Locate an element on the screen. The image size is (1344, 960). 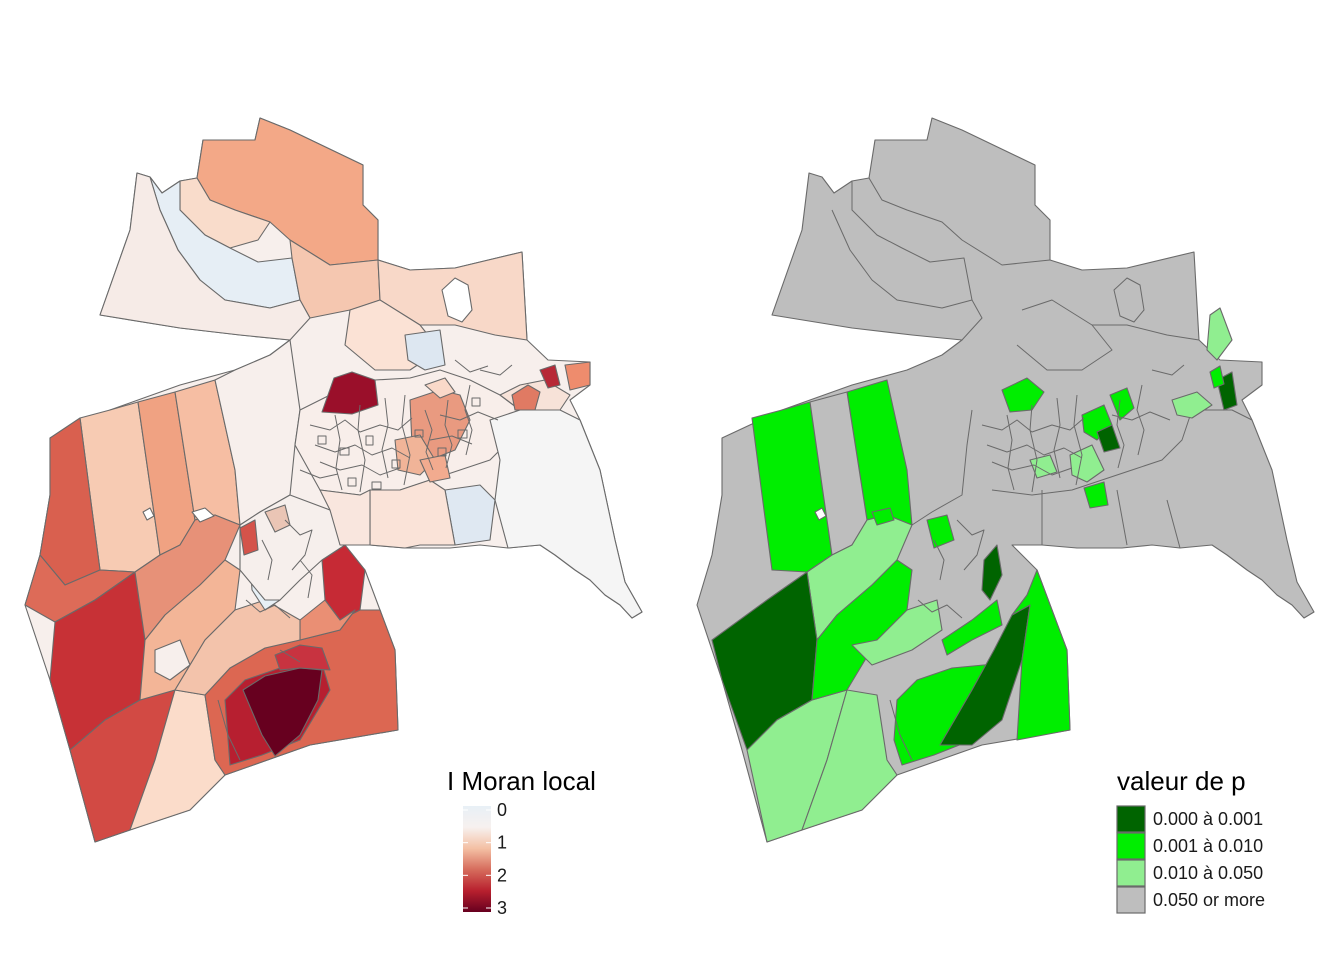
colorbar-tick-label: 0 is located at coordinates (502, 810).